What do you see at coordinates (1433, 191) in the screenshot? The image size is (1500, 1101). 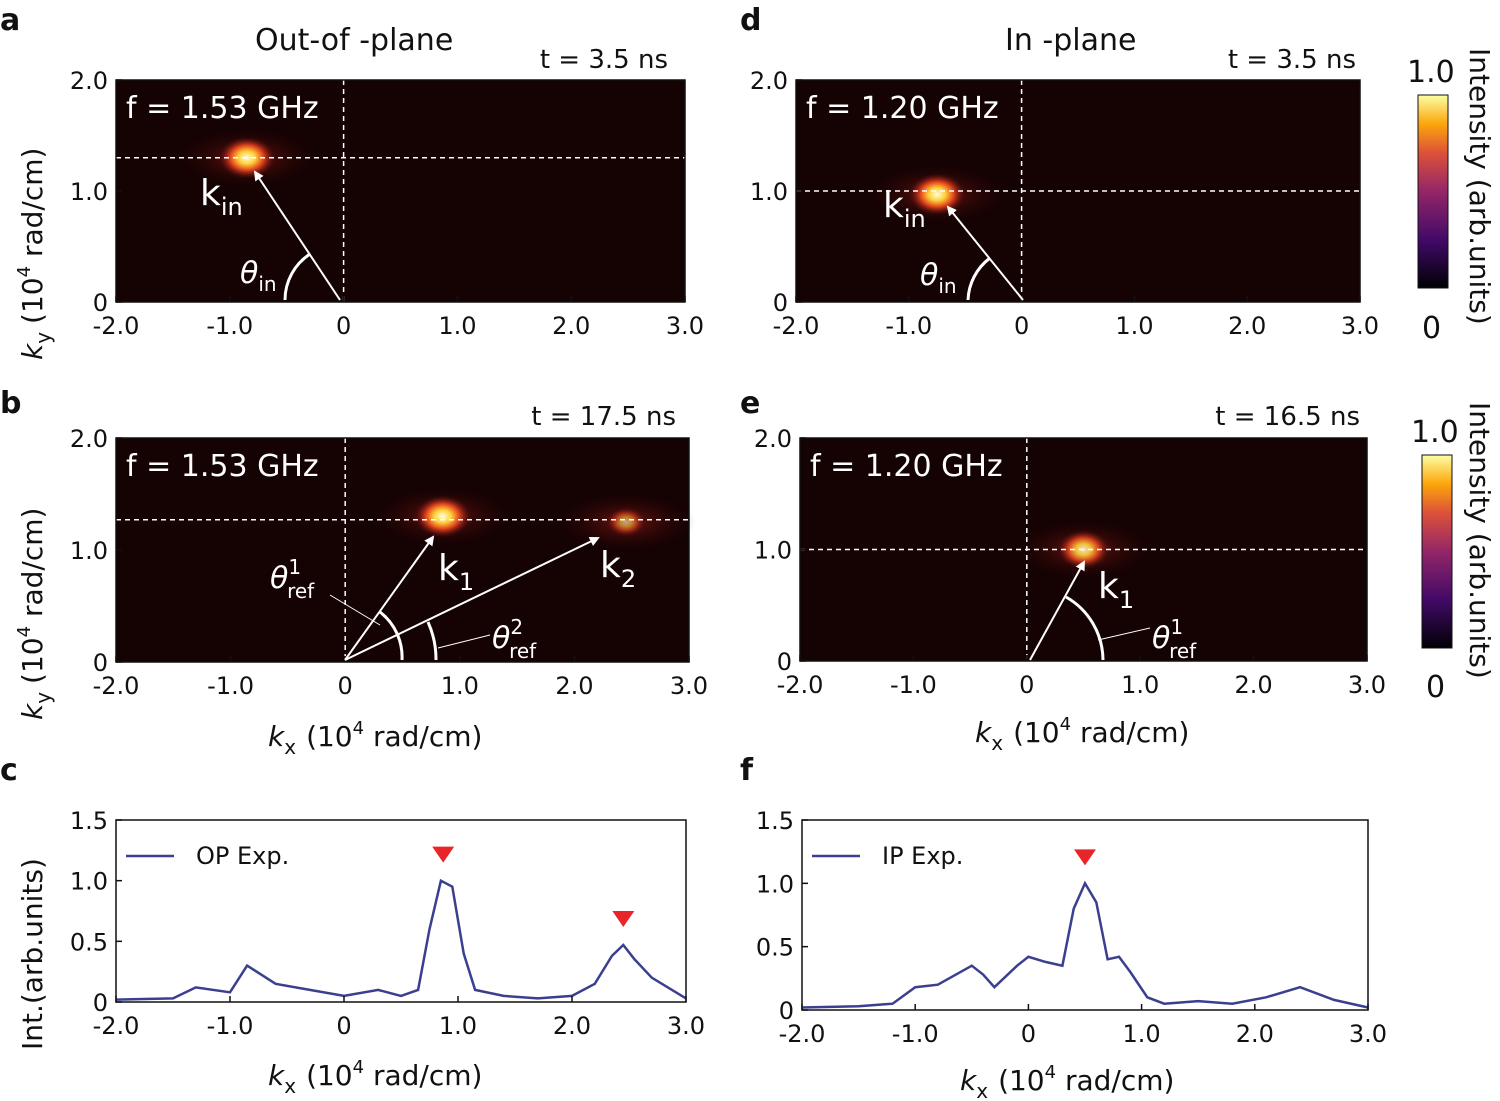 I see `colorbar-top-gradient` at bounding box center [1433, 191].